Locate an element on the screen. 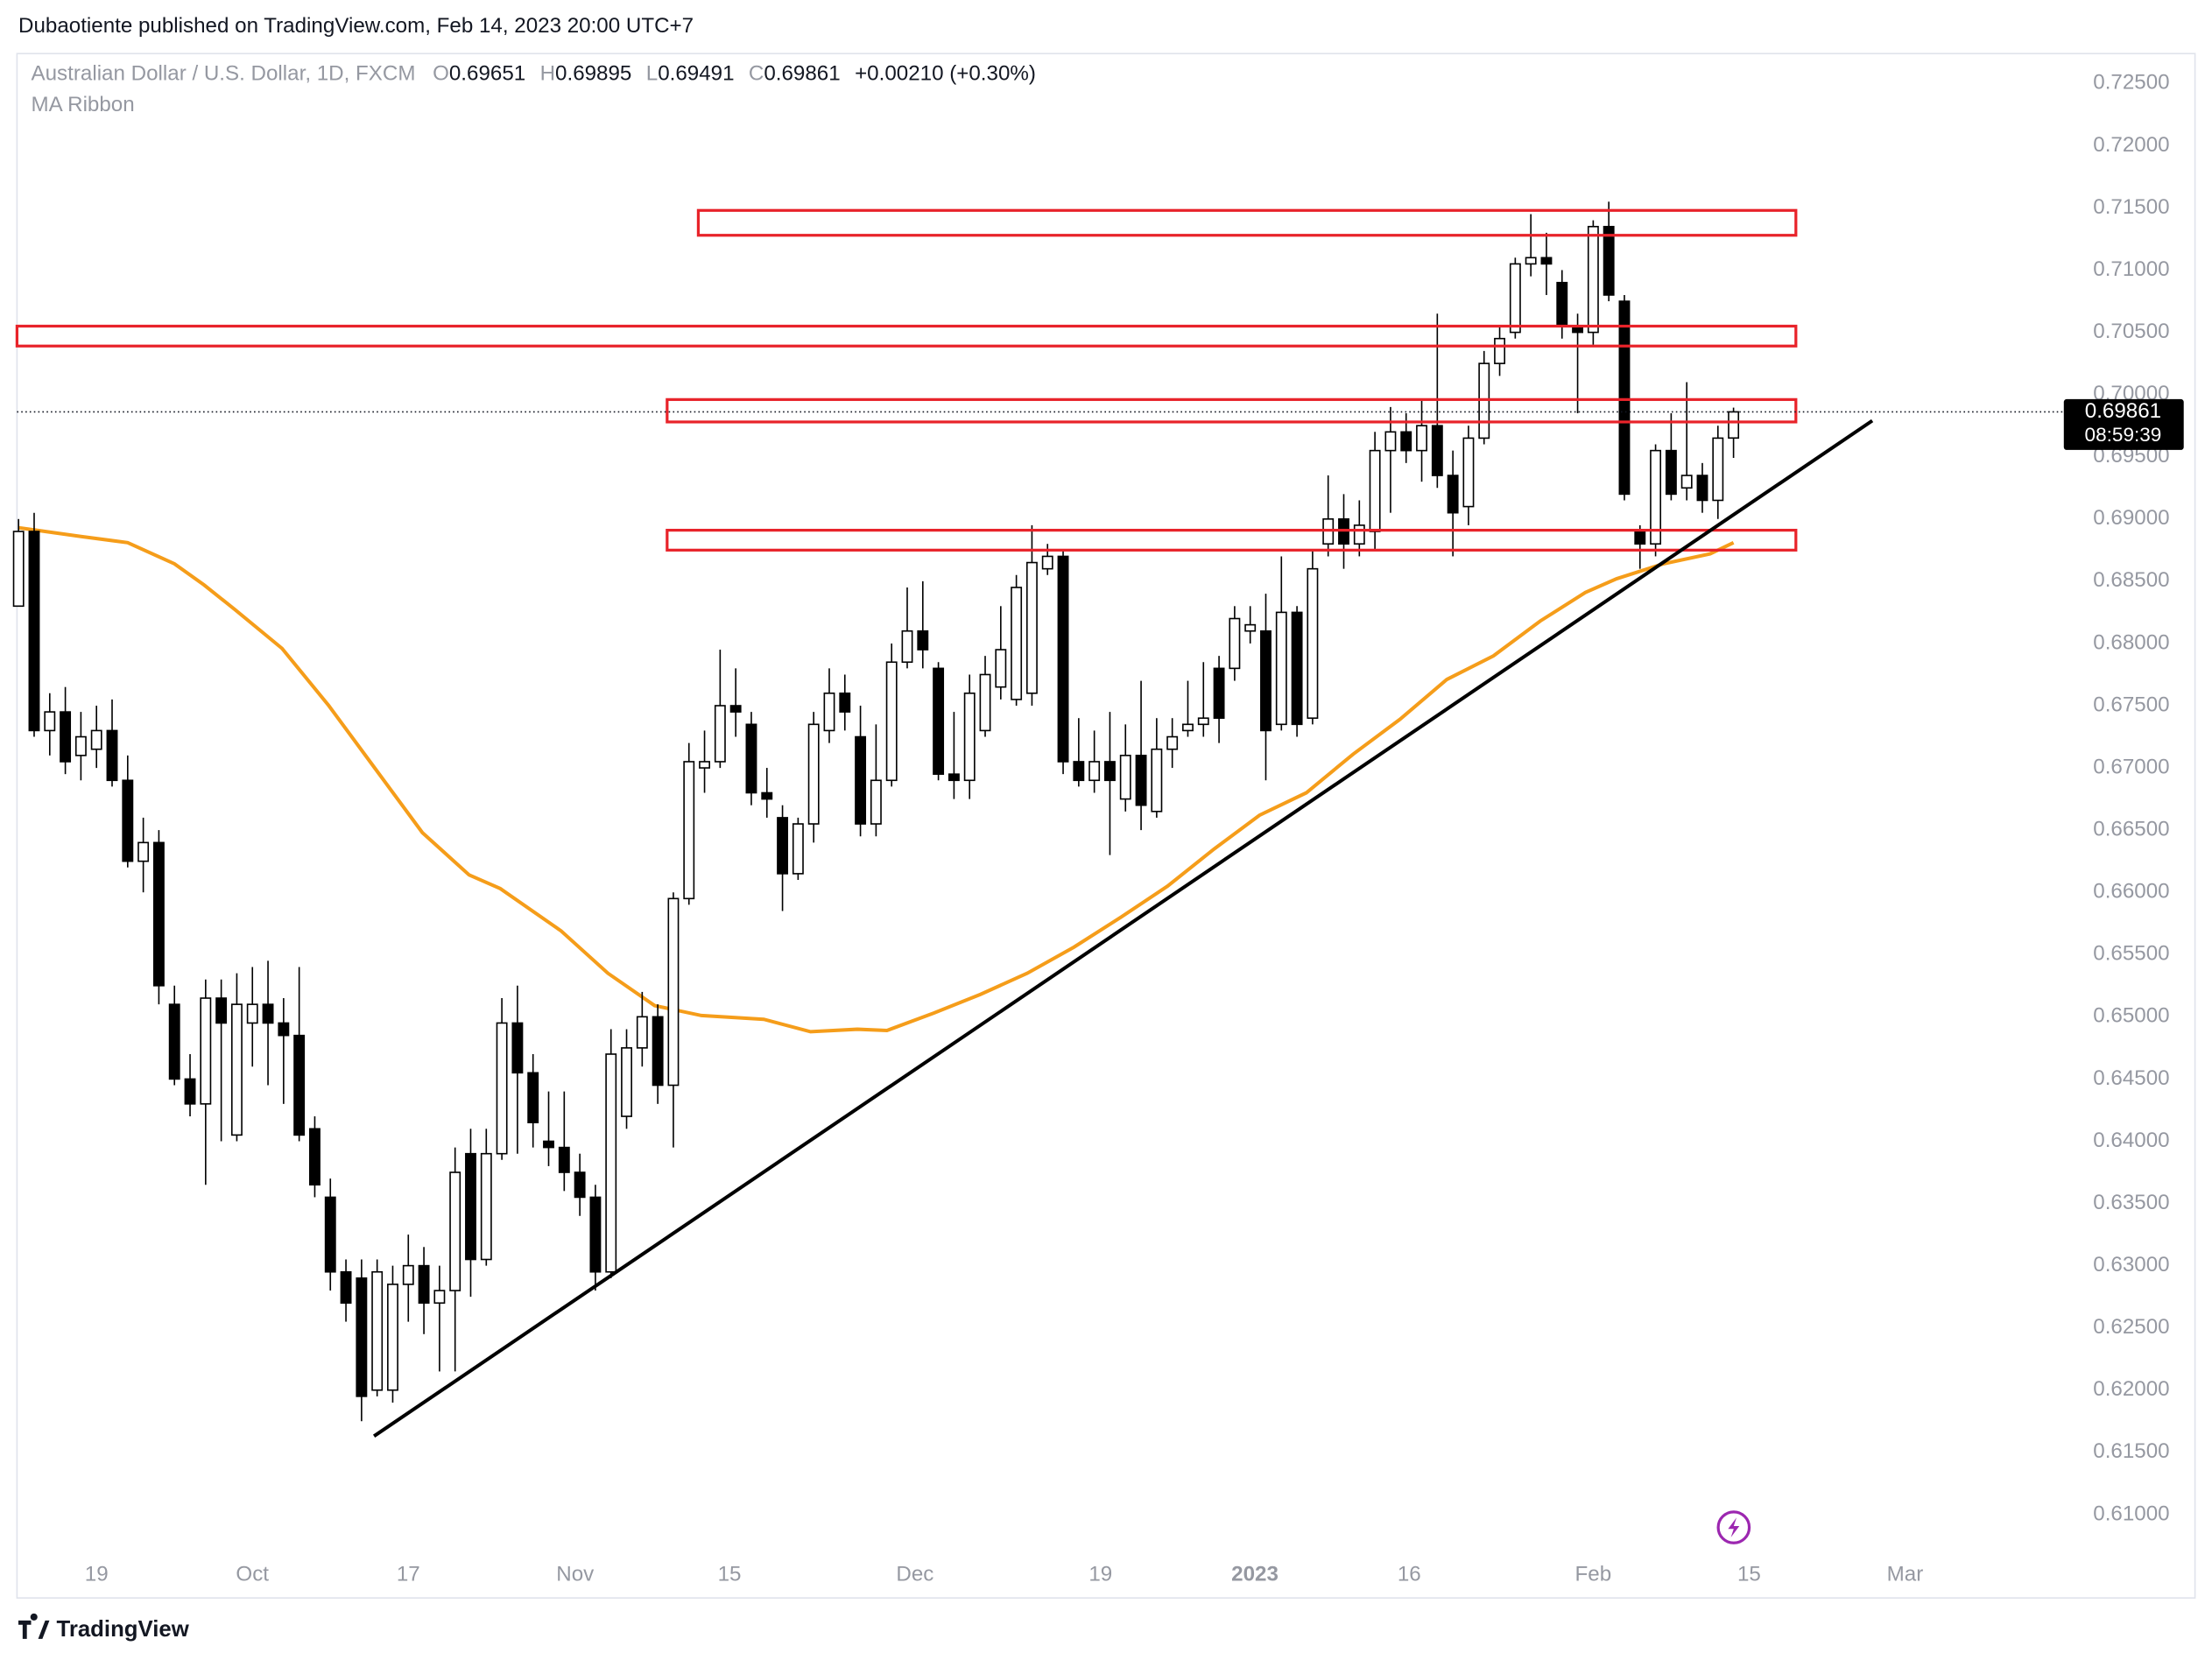 This screenshot has width=2212, height=1660. price-tag-value: 0.69861 is located at coordinates (2123, 411).